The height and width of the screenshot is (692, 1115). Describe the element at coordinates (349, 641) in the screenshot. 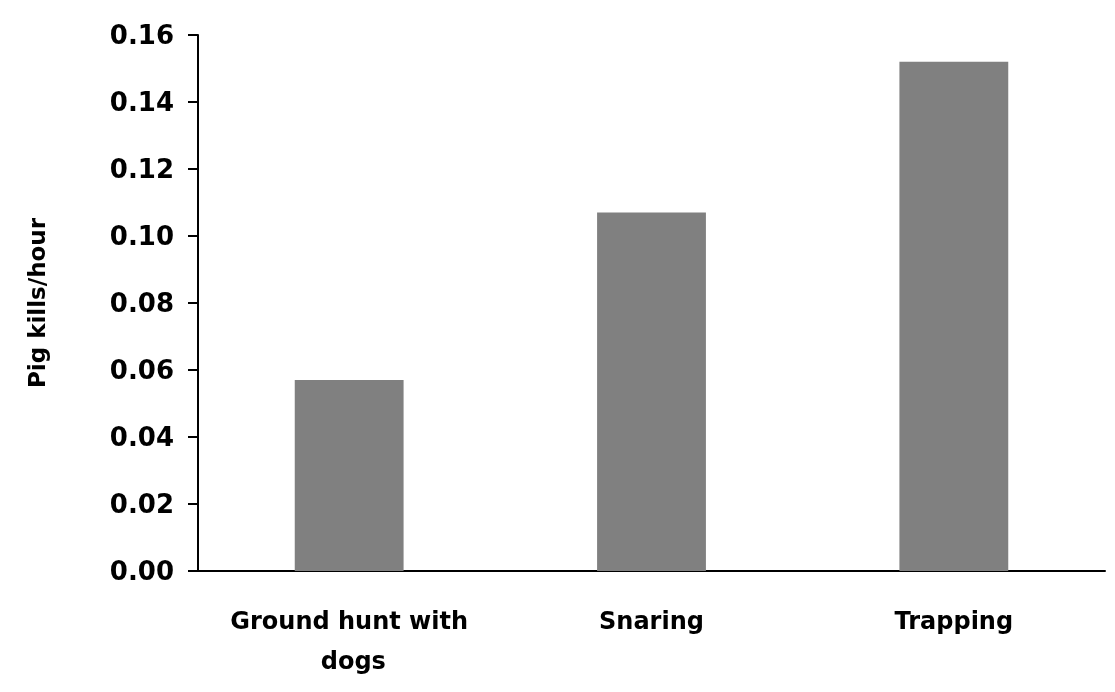

I see `x-tick-label: Ground hunt with dogs` at that location.